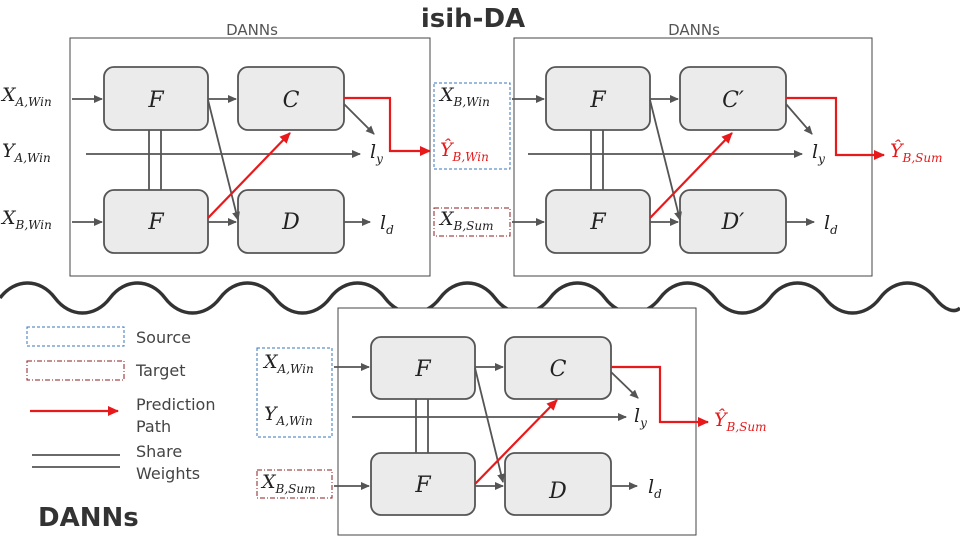 The image size is (960, 540). Describe the element at coordinates (733, 100) in the screenshot. I see `module-c-prime-label: C′` at that location.